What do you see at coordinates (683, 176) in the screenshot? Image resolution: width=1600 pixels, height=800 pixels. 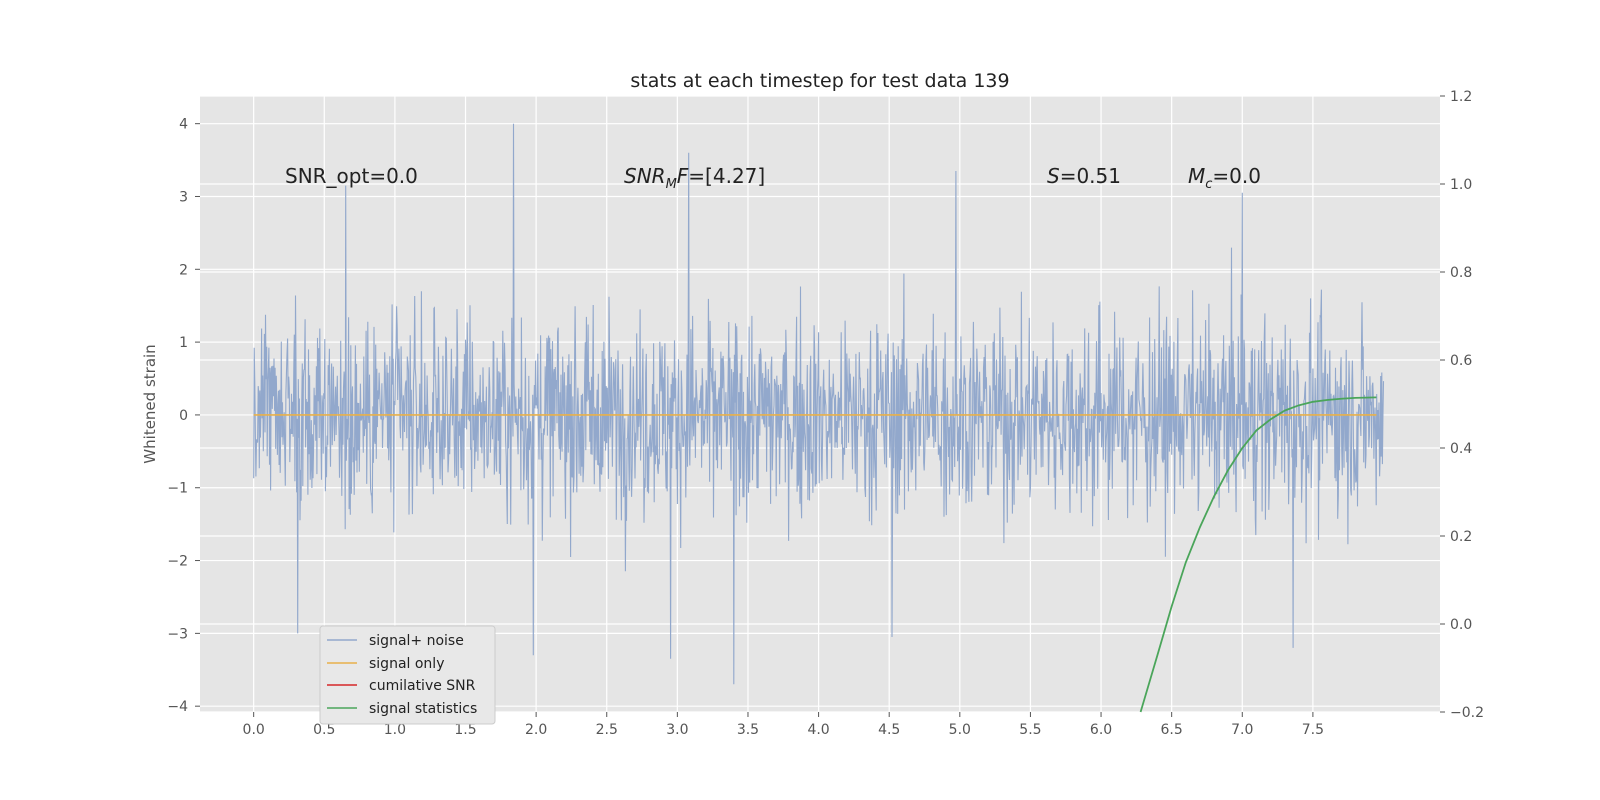 I see `snr-mf-tail: F` at bounding box center [683, 176].